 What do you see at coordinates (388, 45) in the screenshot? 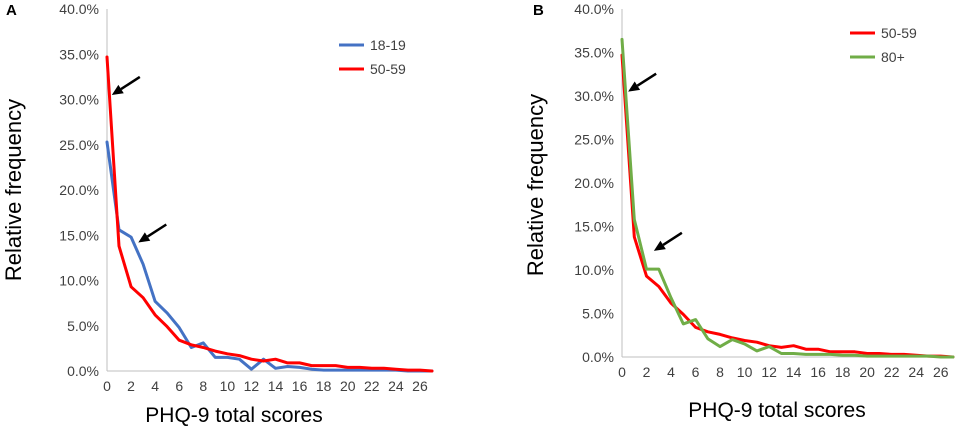
I see `legend-entry-0: 18-19` at bounding box center [388, 45].